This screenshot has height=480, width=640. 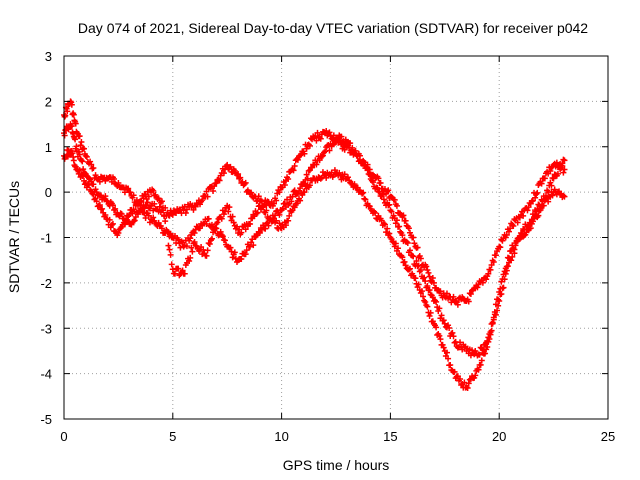 What do you see at coordinates (48, 56) in the screenshot?
I see `y-tick-label: 3` at bounding box center [48, 56].